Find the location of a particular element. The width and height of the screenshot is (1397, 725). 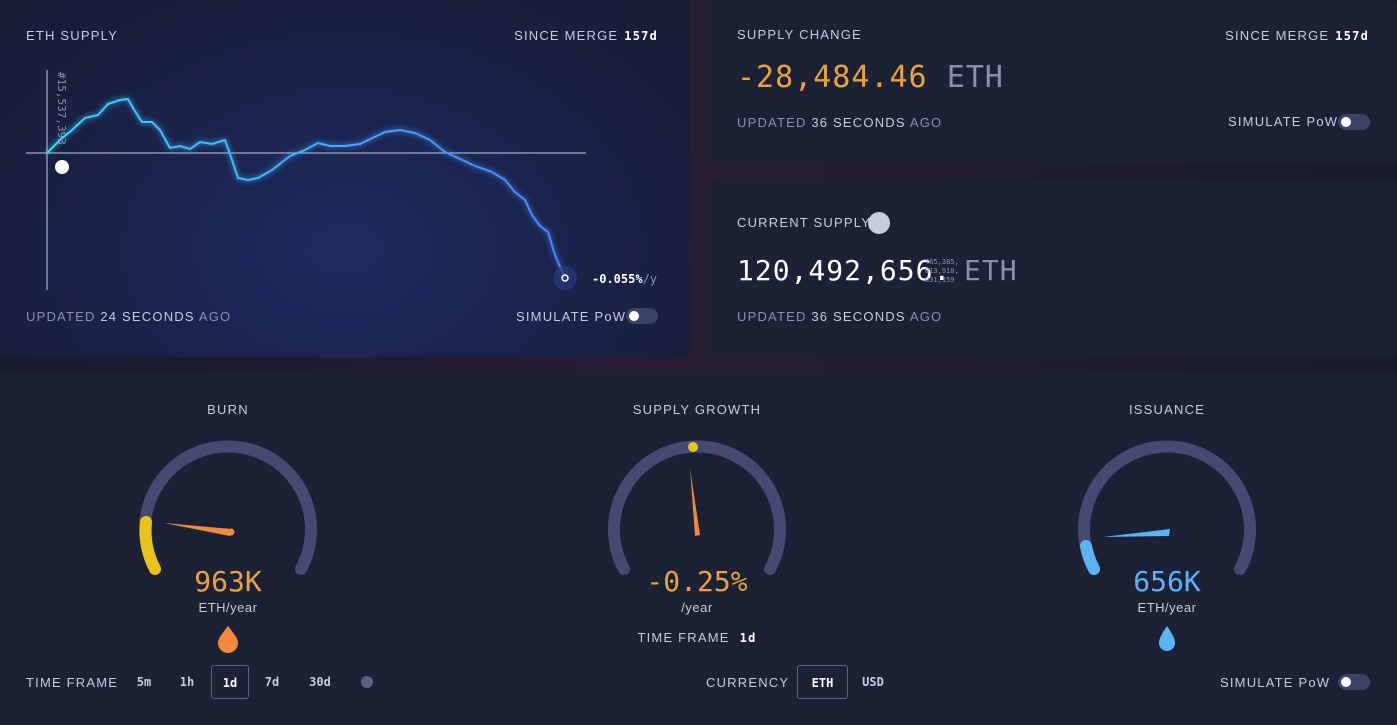

time-frame-button: 30d is located at coordinates (320, 682).